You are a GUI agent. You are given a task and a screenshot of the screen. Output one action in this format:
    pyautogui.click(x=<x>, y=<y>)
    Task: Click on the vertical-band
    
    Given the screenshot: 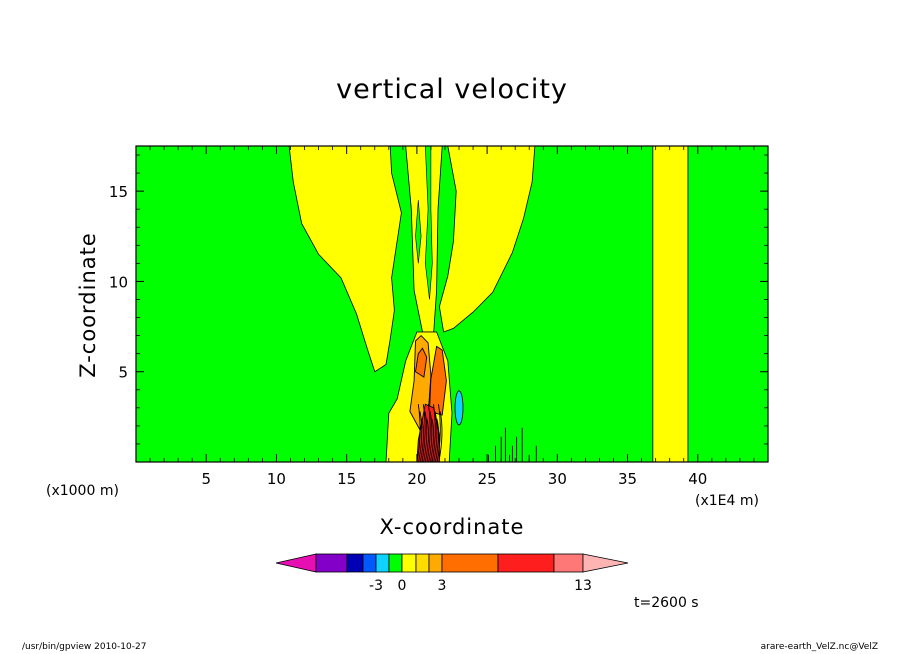 What is the action you would take?
    pyautogui.click(x=670, y=304)
    